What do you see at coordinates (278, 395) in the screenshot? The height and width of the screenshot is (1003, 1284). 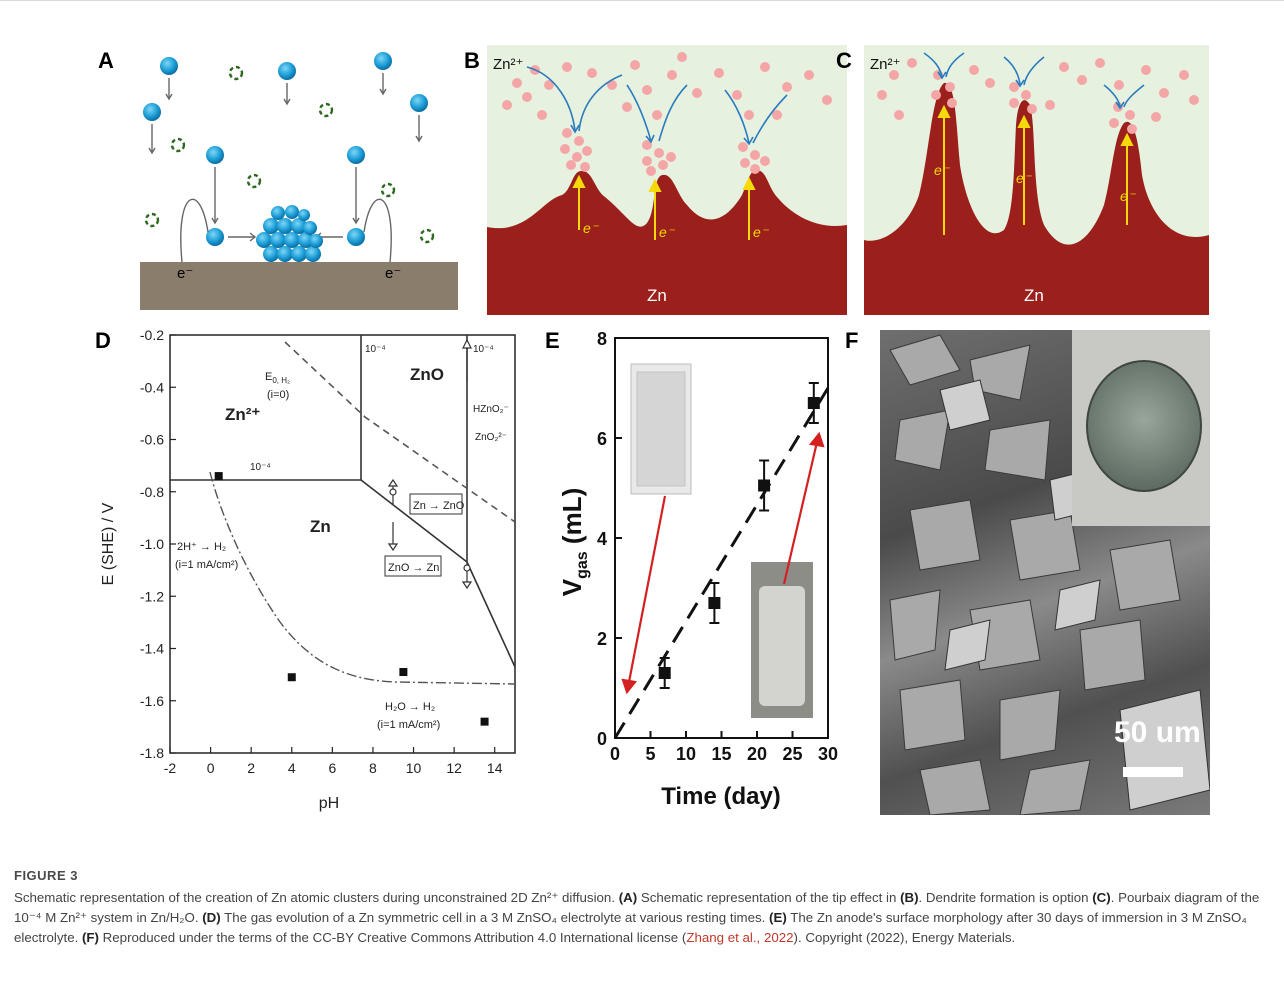 I see `eh2-i-label: (i=0)` at bounding box center [278, 395].